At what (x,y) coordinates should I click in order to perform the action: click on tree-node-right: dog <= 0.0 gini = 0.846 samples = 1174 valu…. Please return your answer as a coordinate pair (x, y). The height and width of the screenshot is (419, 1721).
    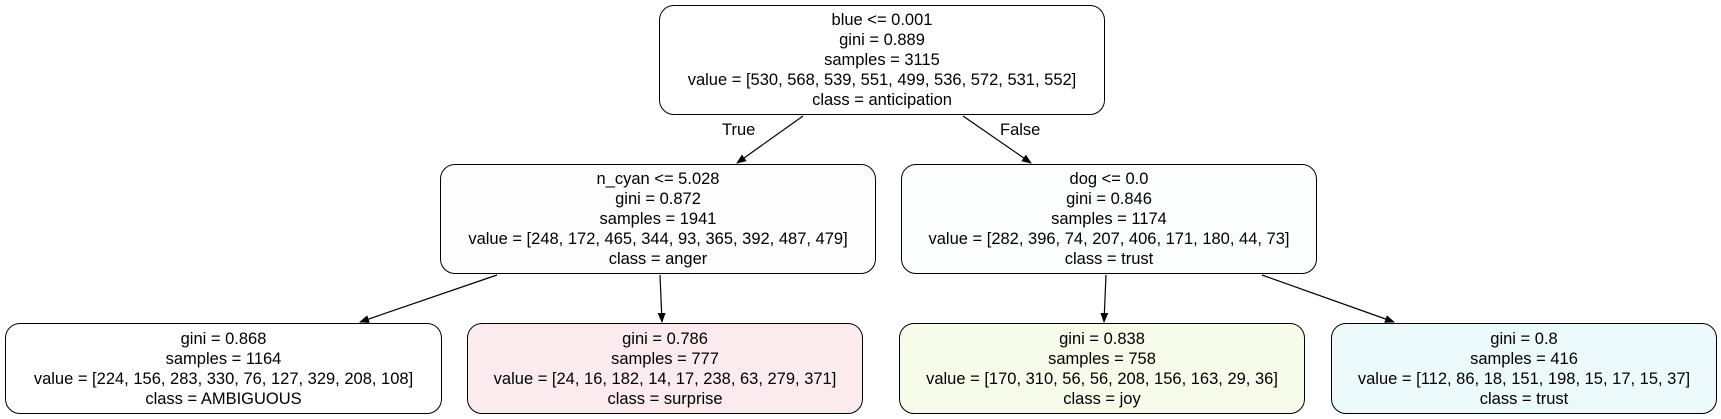
    Looking at the image, I should click on (1109, 219).